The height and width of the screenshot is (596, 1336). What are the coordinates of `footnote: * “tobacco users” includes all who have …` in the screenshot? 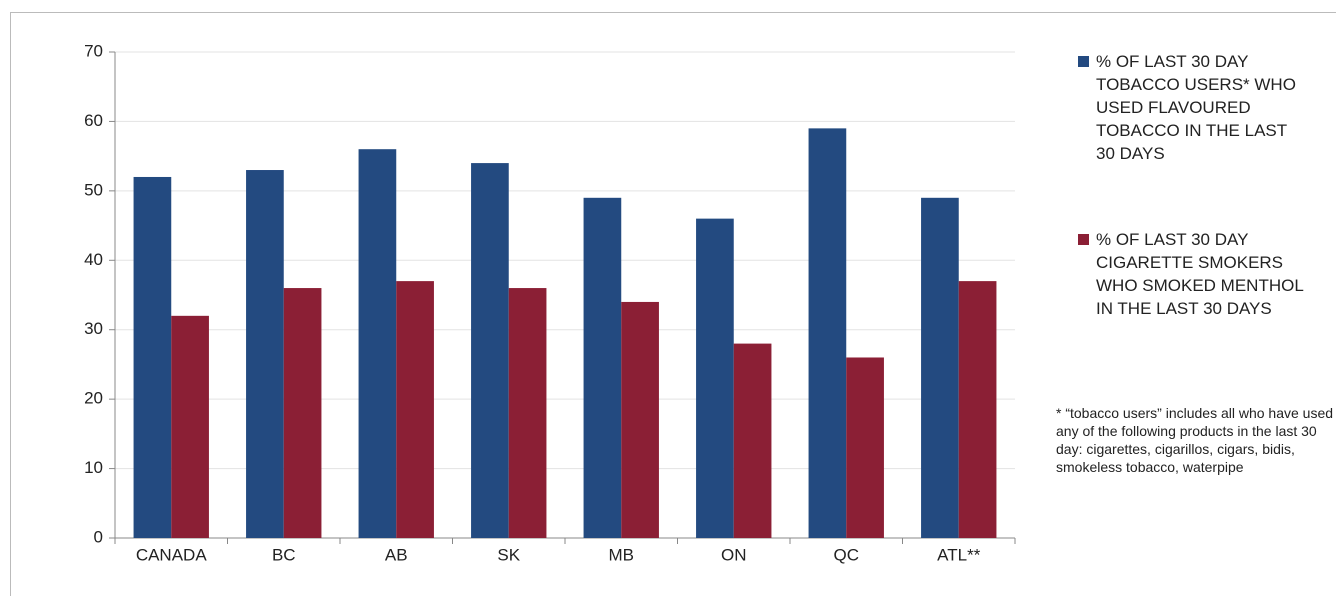 It's located at (1195, 440).